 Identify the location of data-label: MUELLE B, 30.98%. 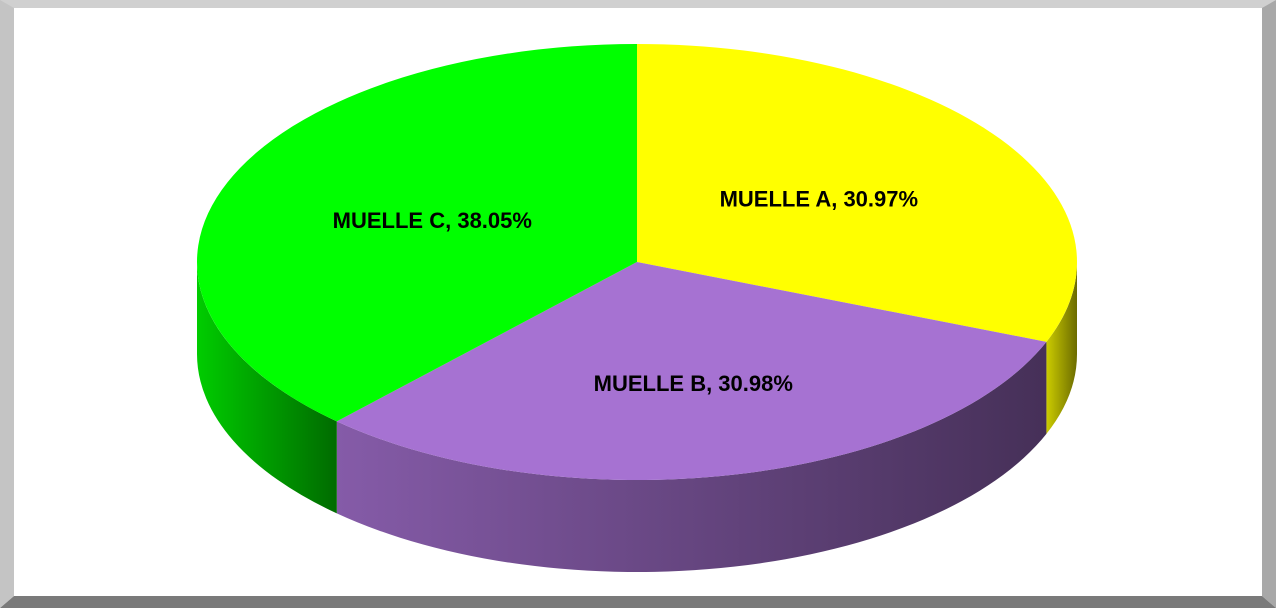
(693, 383).